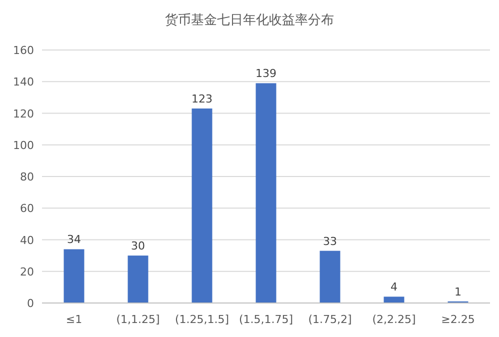 The height and width of the screenshot is (337, 499). Describe the element at coordinates (266, 73) in the screenshot. I see `data-label: 139` at that location.